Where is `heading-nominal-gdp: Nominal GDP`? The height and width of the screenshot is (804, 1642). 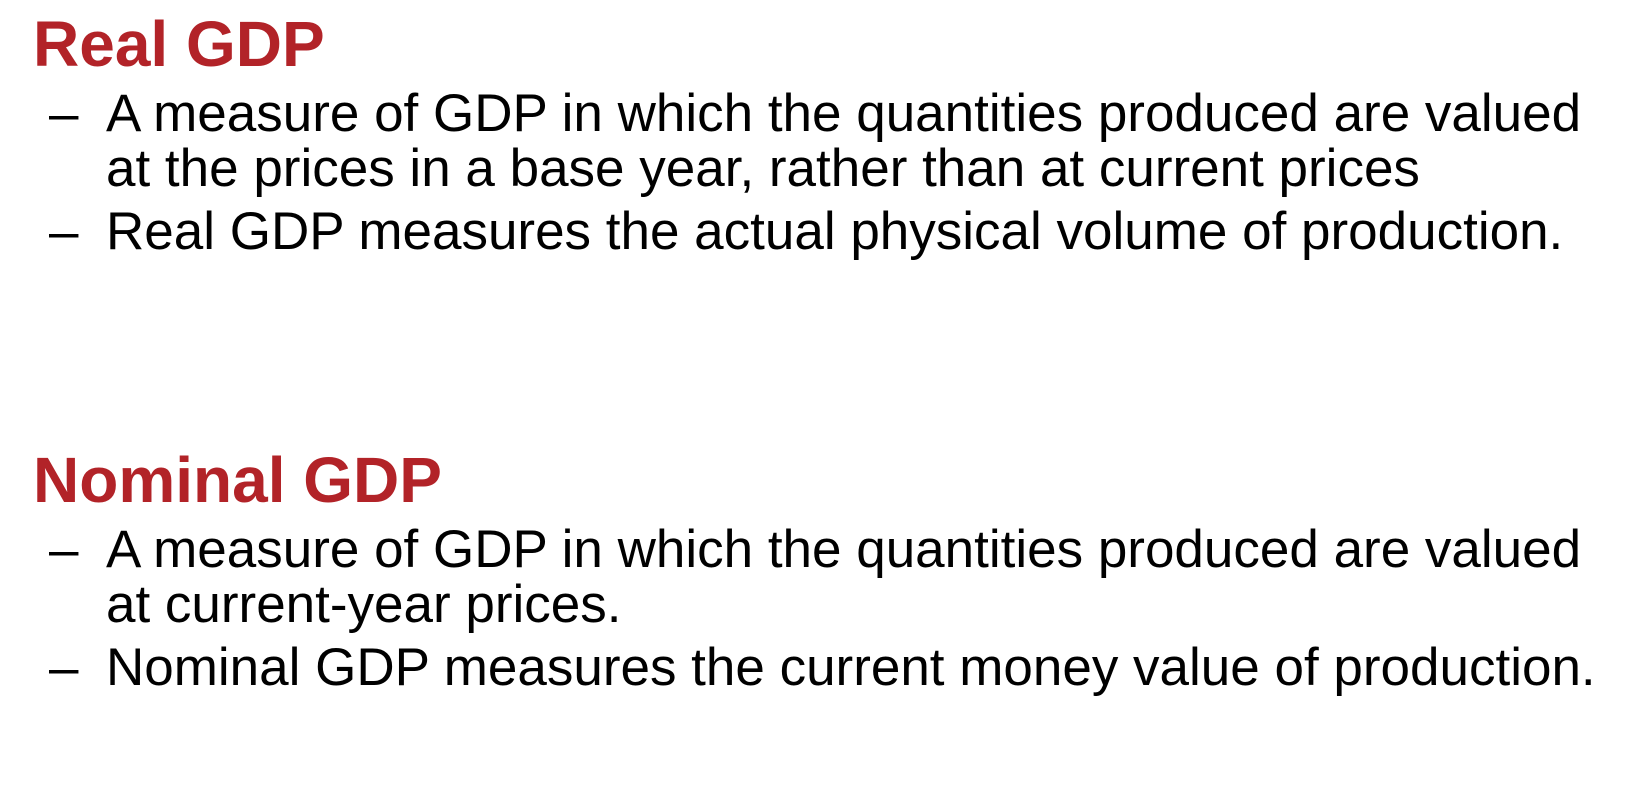 heading-nominal-gdp: Nominal GDP is located at coordinates (237, 480).